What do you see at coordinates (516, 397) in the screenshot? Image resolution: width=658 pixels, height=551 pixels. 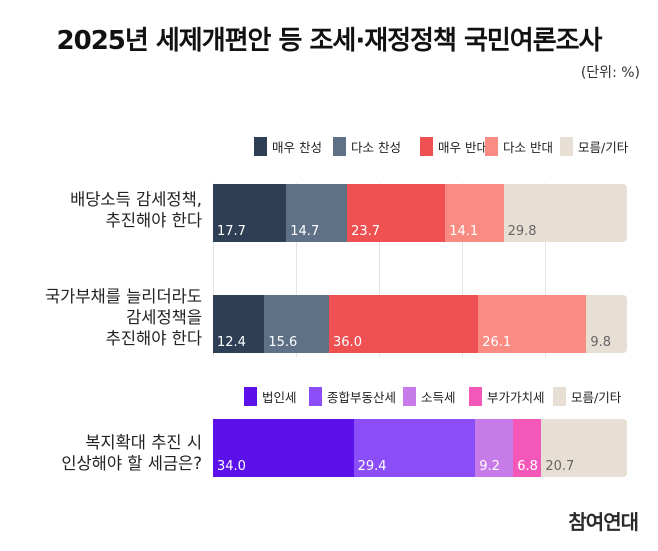 I see `legend-label: 부가가치세` at bounding box center [516, 397].